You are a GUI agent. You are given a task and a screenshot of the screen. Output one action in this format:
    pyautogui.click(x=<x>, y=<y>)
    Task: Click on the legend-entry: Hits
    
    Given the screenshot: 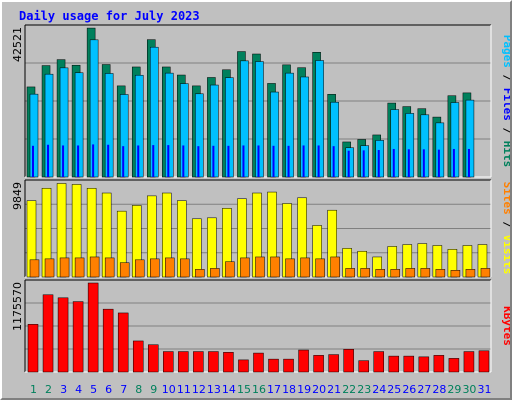 What is the action you would take?
    pyautogui.click(x=505, y=154)
    